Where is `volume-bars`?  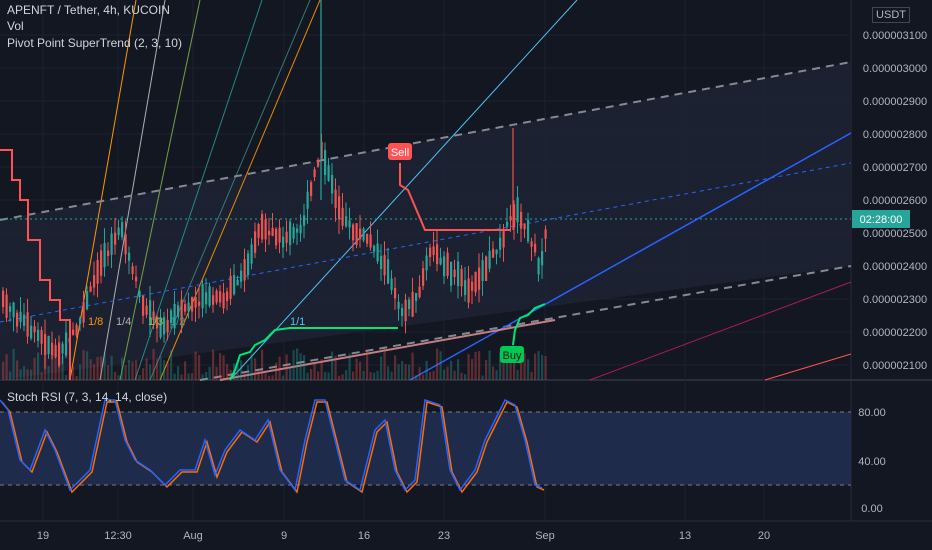 volume-bars is located at coordinates (274, 364).